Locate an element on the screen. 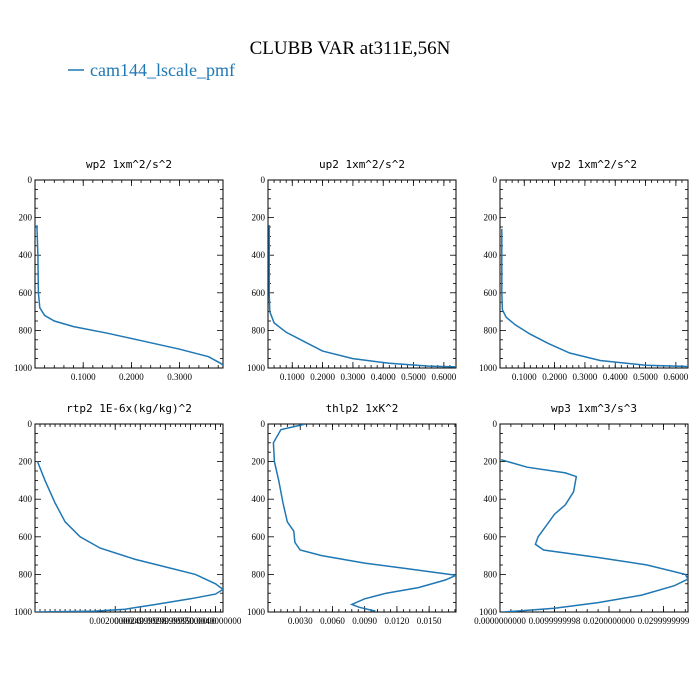  x-tick-label: 0.0035000000 is located at coordinates (191, 621).